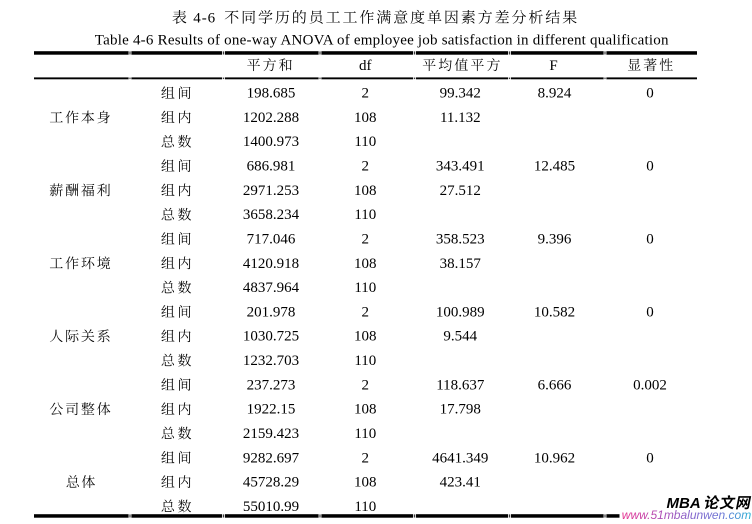 The image size is (752, 524). Describe the element at coordinates (553, 66) in the screenshot. I see `svg-text: F` at that location.